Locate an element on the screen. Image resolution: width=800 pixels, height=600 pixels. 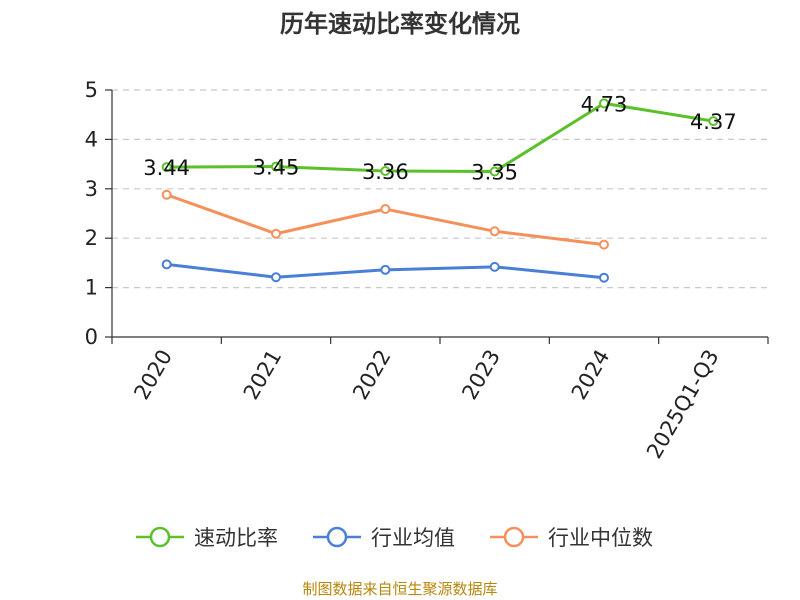
x-tick-label: 2020 is located at coordinates (153, 375).